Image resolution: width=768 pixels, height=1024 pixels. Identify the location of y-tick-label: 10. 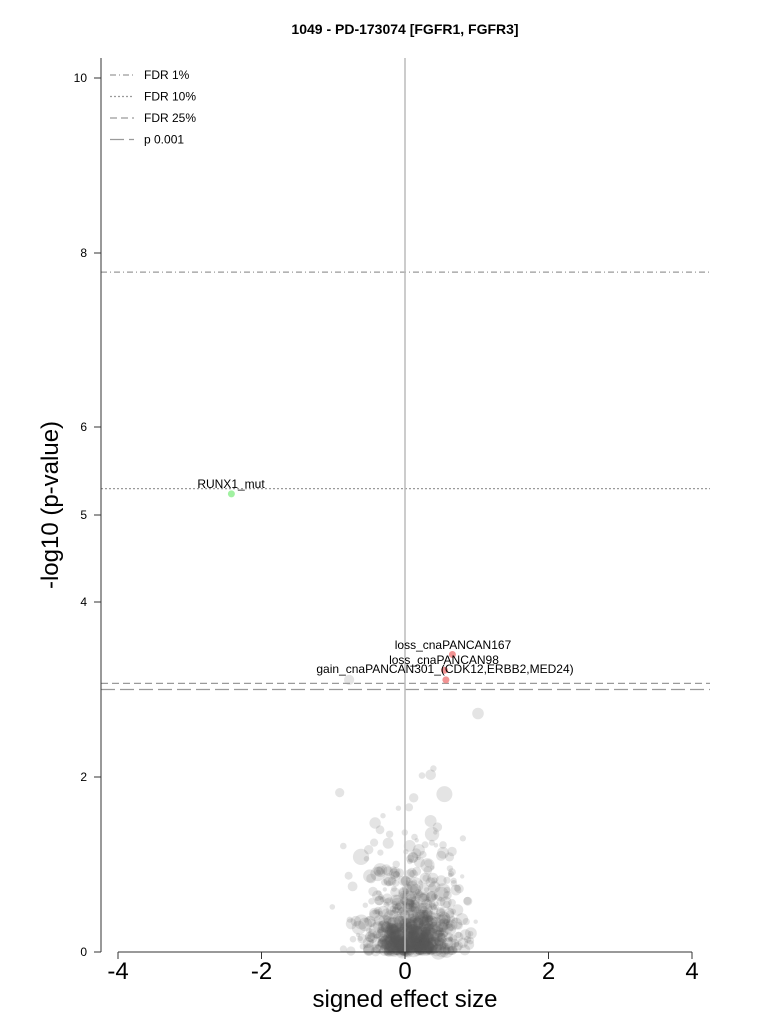
(81, 78).